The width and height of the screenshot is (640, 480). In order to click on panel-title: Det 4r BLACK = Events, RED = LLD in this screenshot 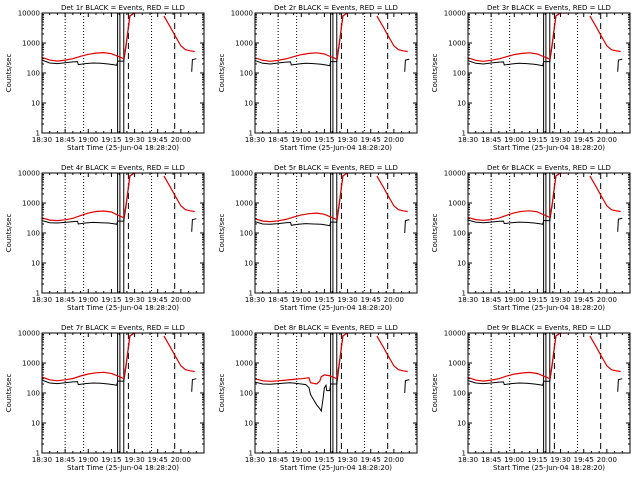, I will do `click(123, 168)`.